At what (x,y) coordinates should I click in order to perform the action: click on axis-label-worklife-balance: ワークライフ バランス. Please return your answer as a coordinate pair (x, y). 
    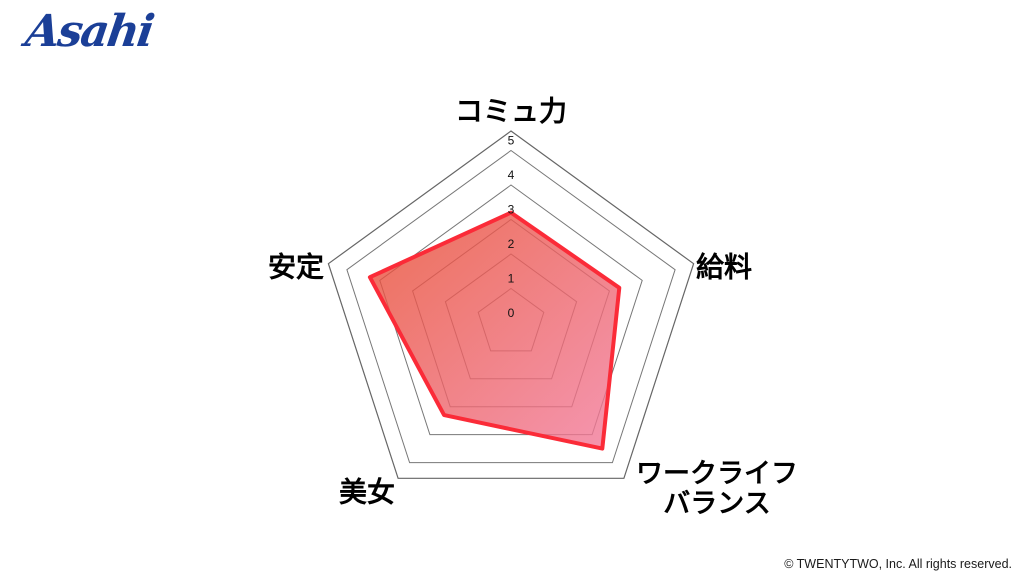
    Looking at the image, I should click on (717, 488).